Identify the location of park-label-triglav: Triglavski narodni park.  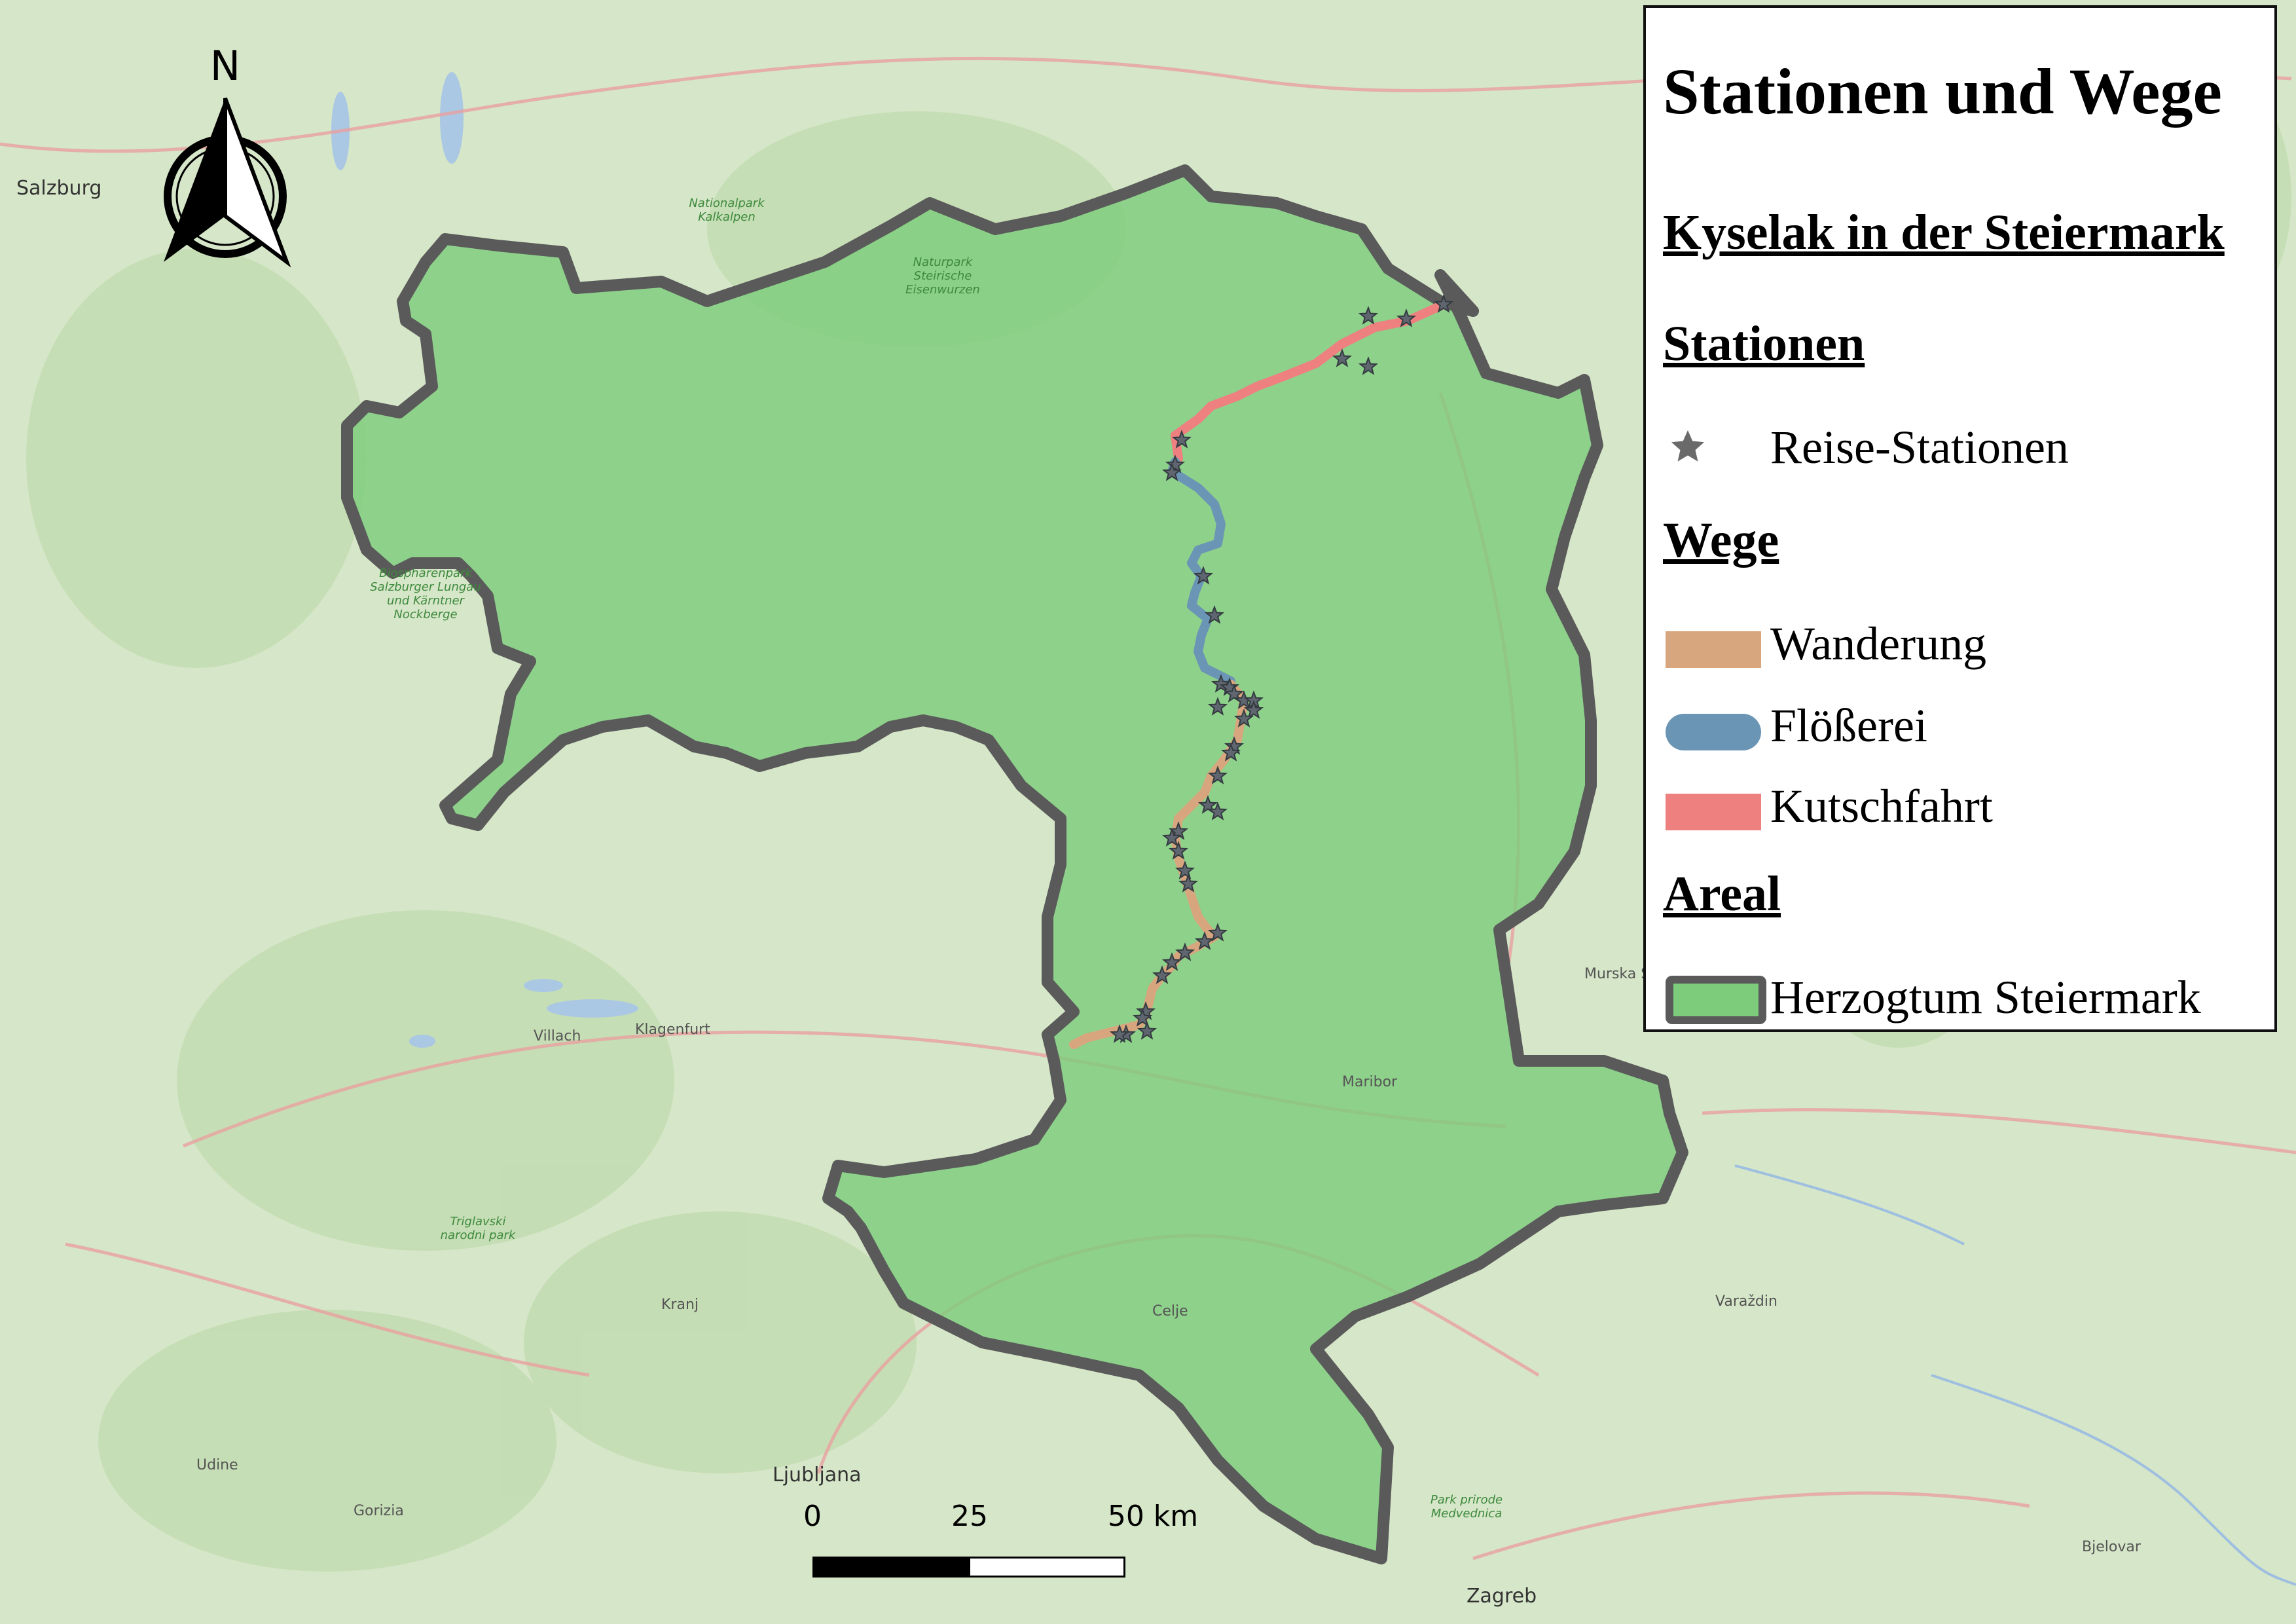
(478, 1228).